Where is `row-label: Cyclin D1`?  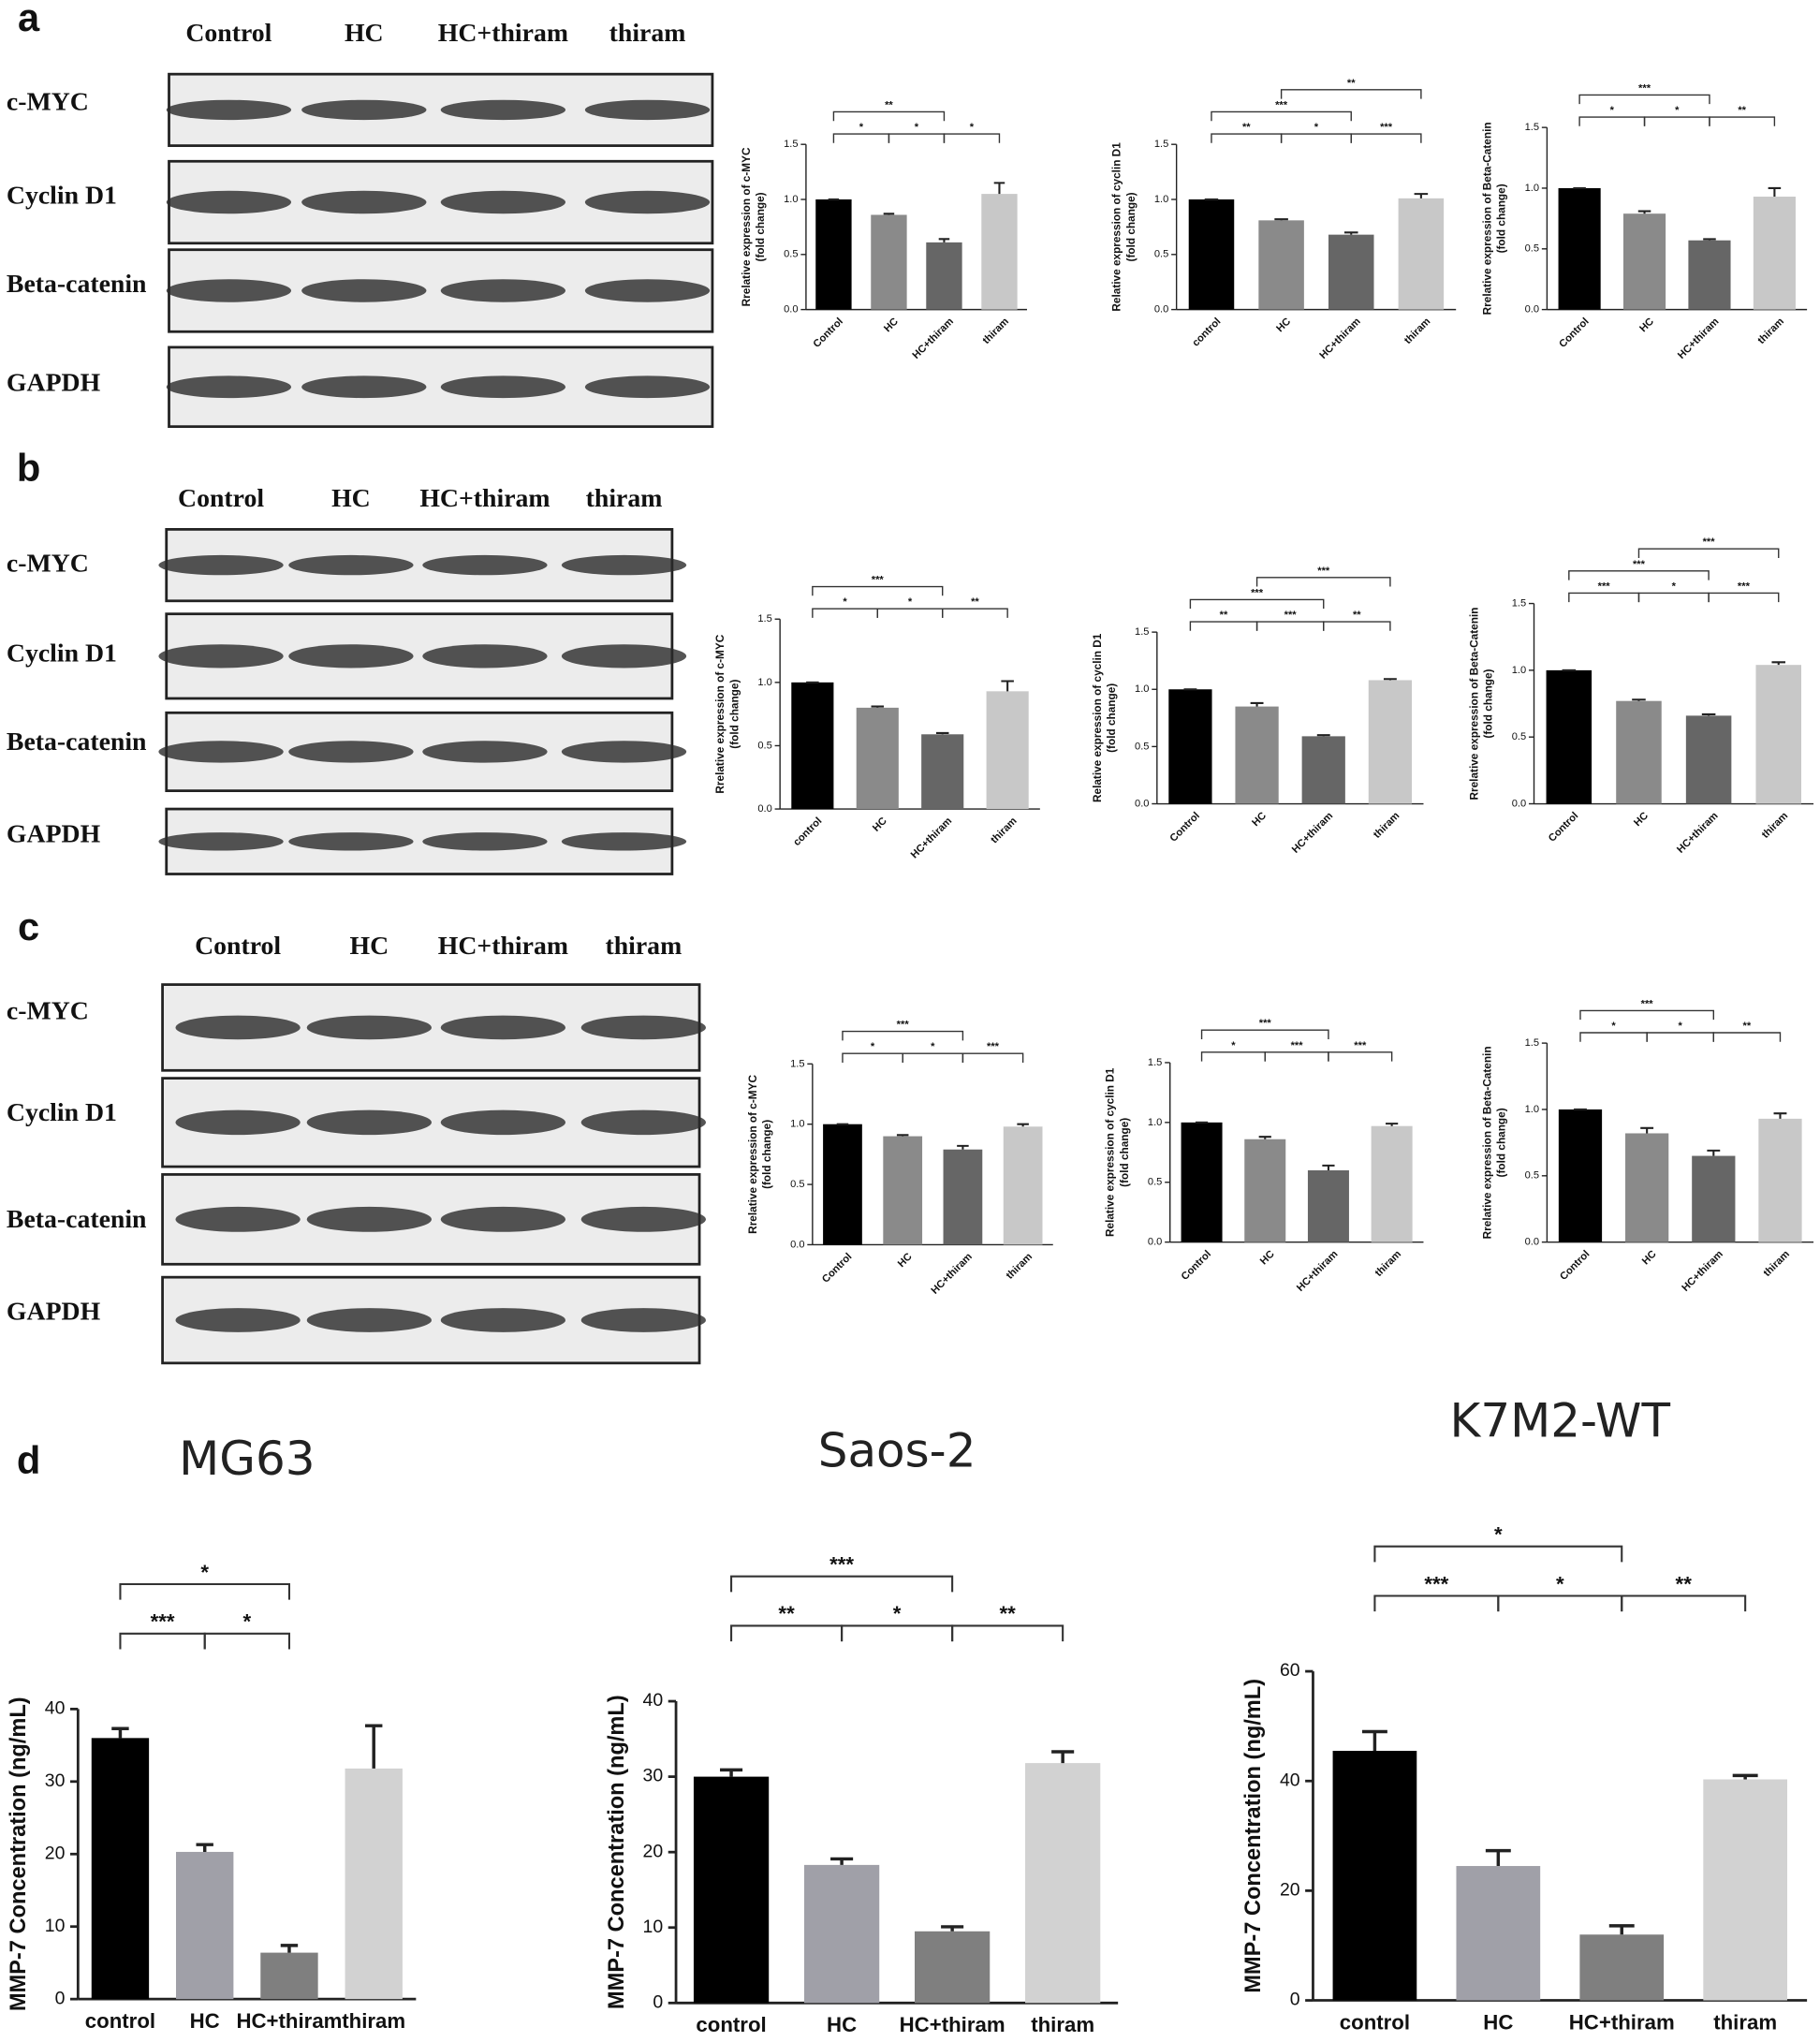
row-label: Cyclin D1 is located at coordinates (62, 653).